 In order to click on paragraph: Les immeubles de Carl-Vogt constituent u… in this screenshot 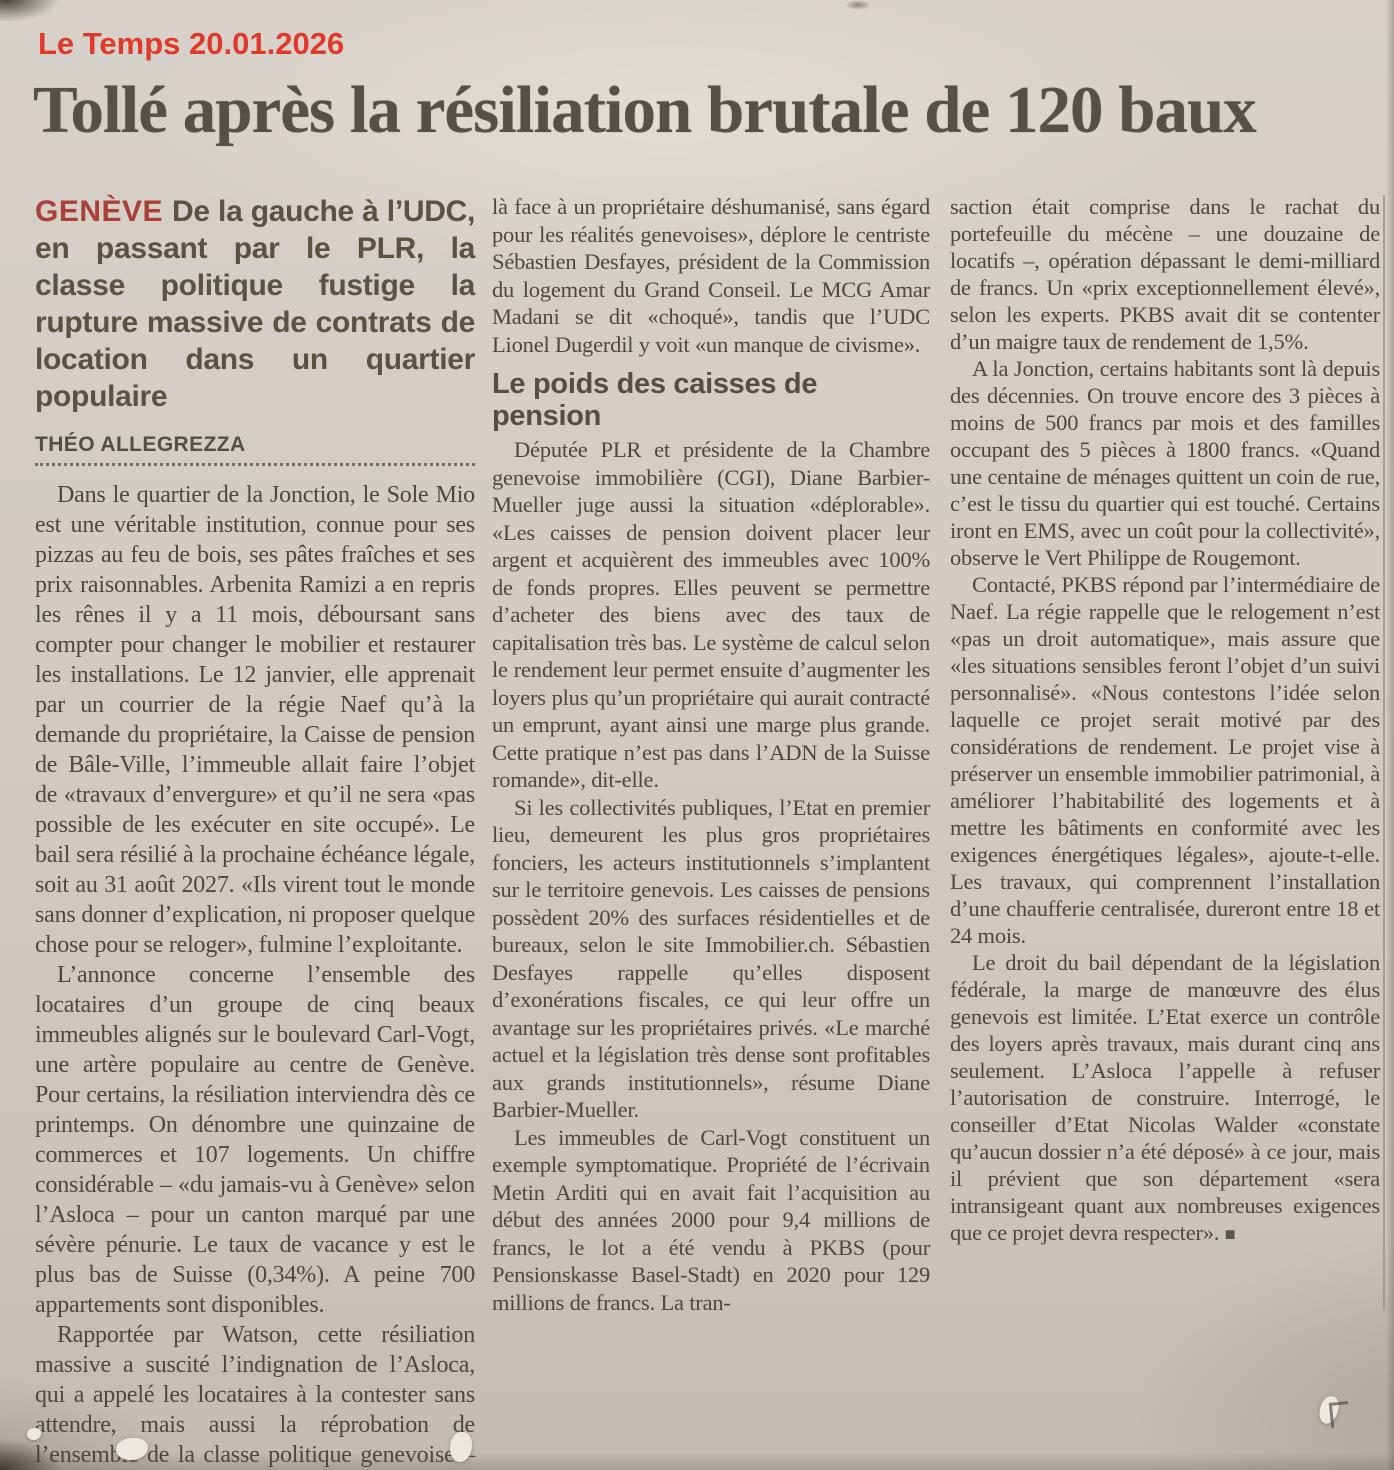, I will do `click(711, 1219)`.